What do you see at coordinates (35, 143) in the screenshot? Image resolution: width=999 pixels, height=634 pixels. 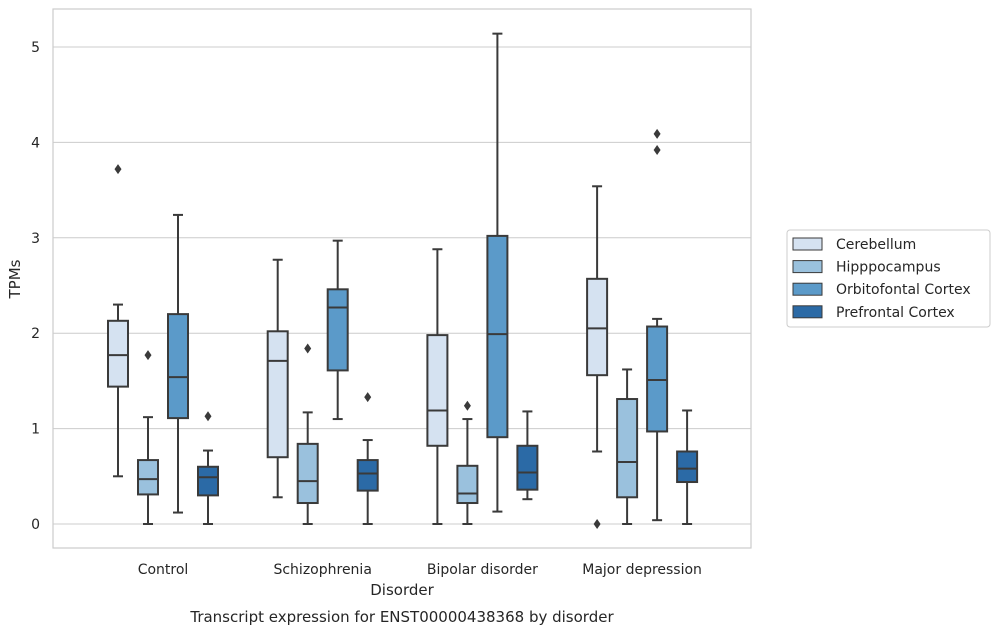 I see `y-tick-label: 4` at bounding box center [35, 143].